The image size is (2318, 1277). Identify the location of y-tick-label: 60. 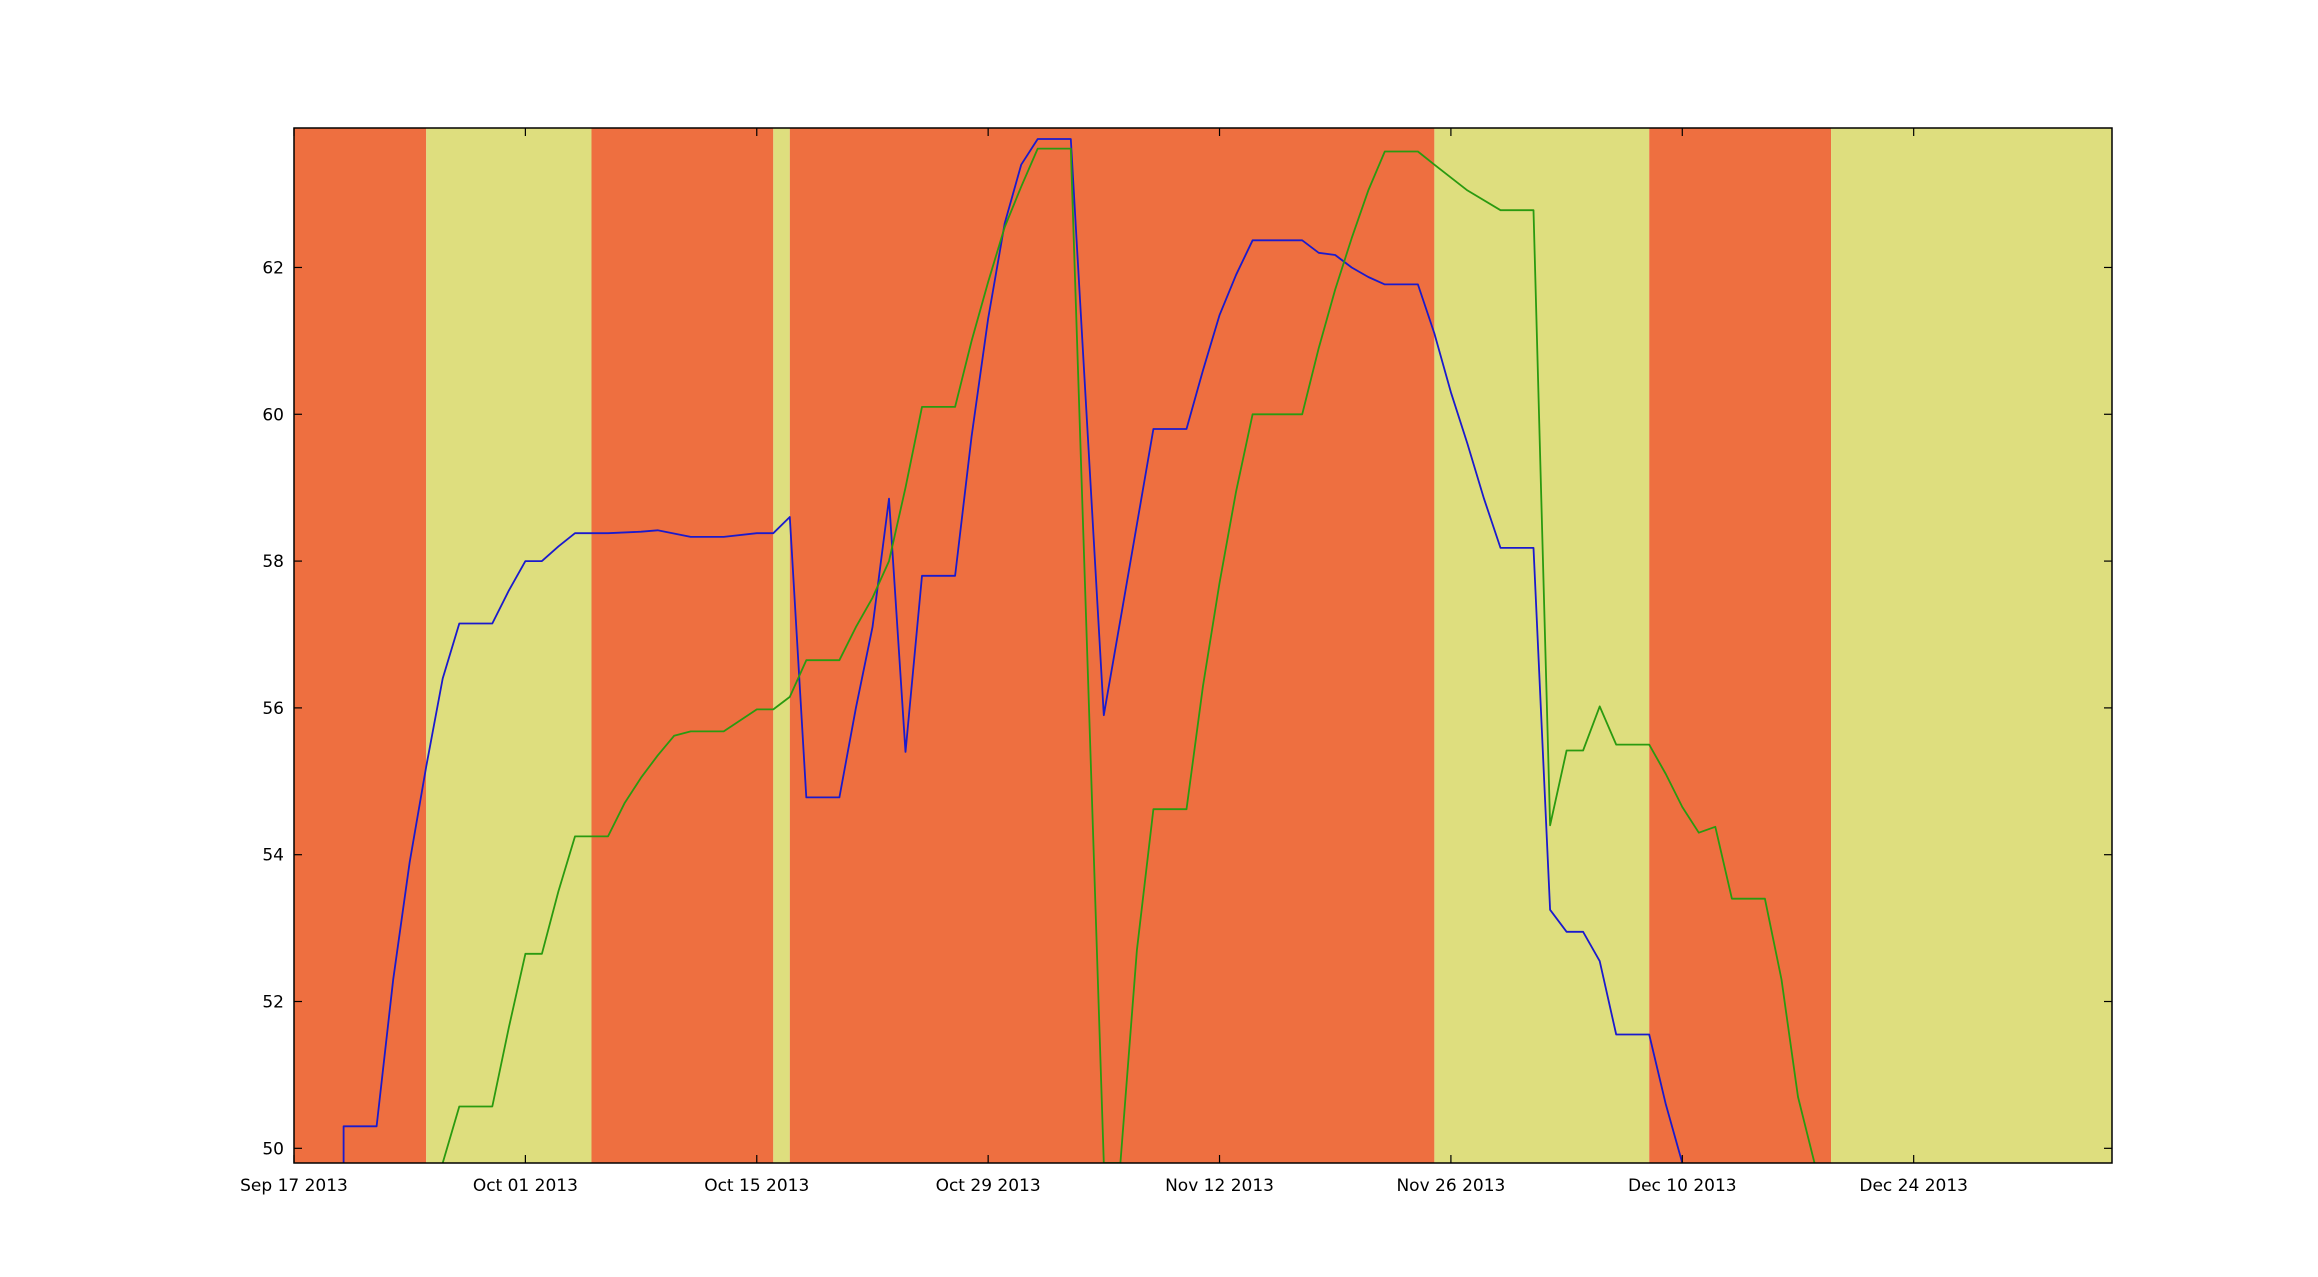
(273, 415).